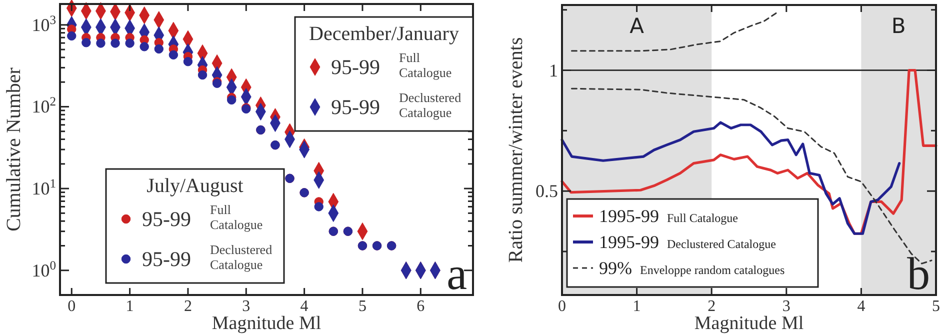  Describe the element at coordinates (547, 191) in the screenshot. I see `y-tick-label: 0.5` at that location.